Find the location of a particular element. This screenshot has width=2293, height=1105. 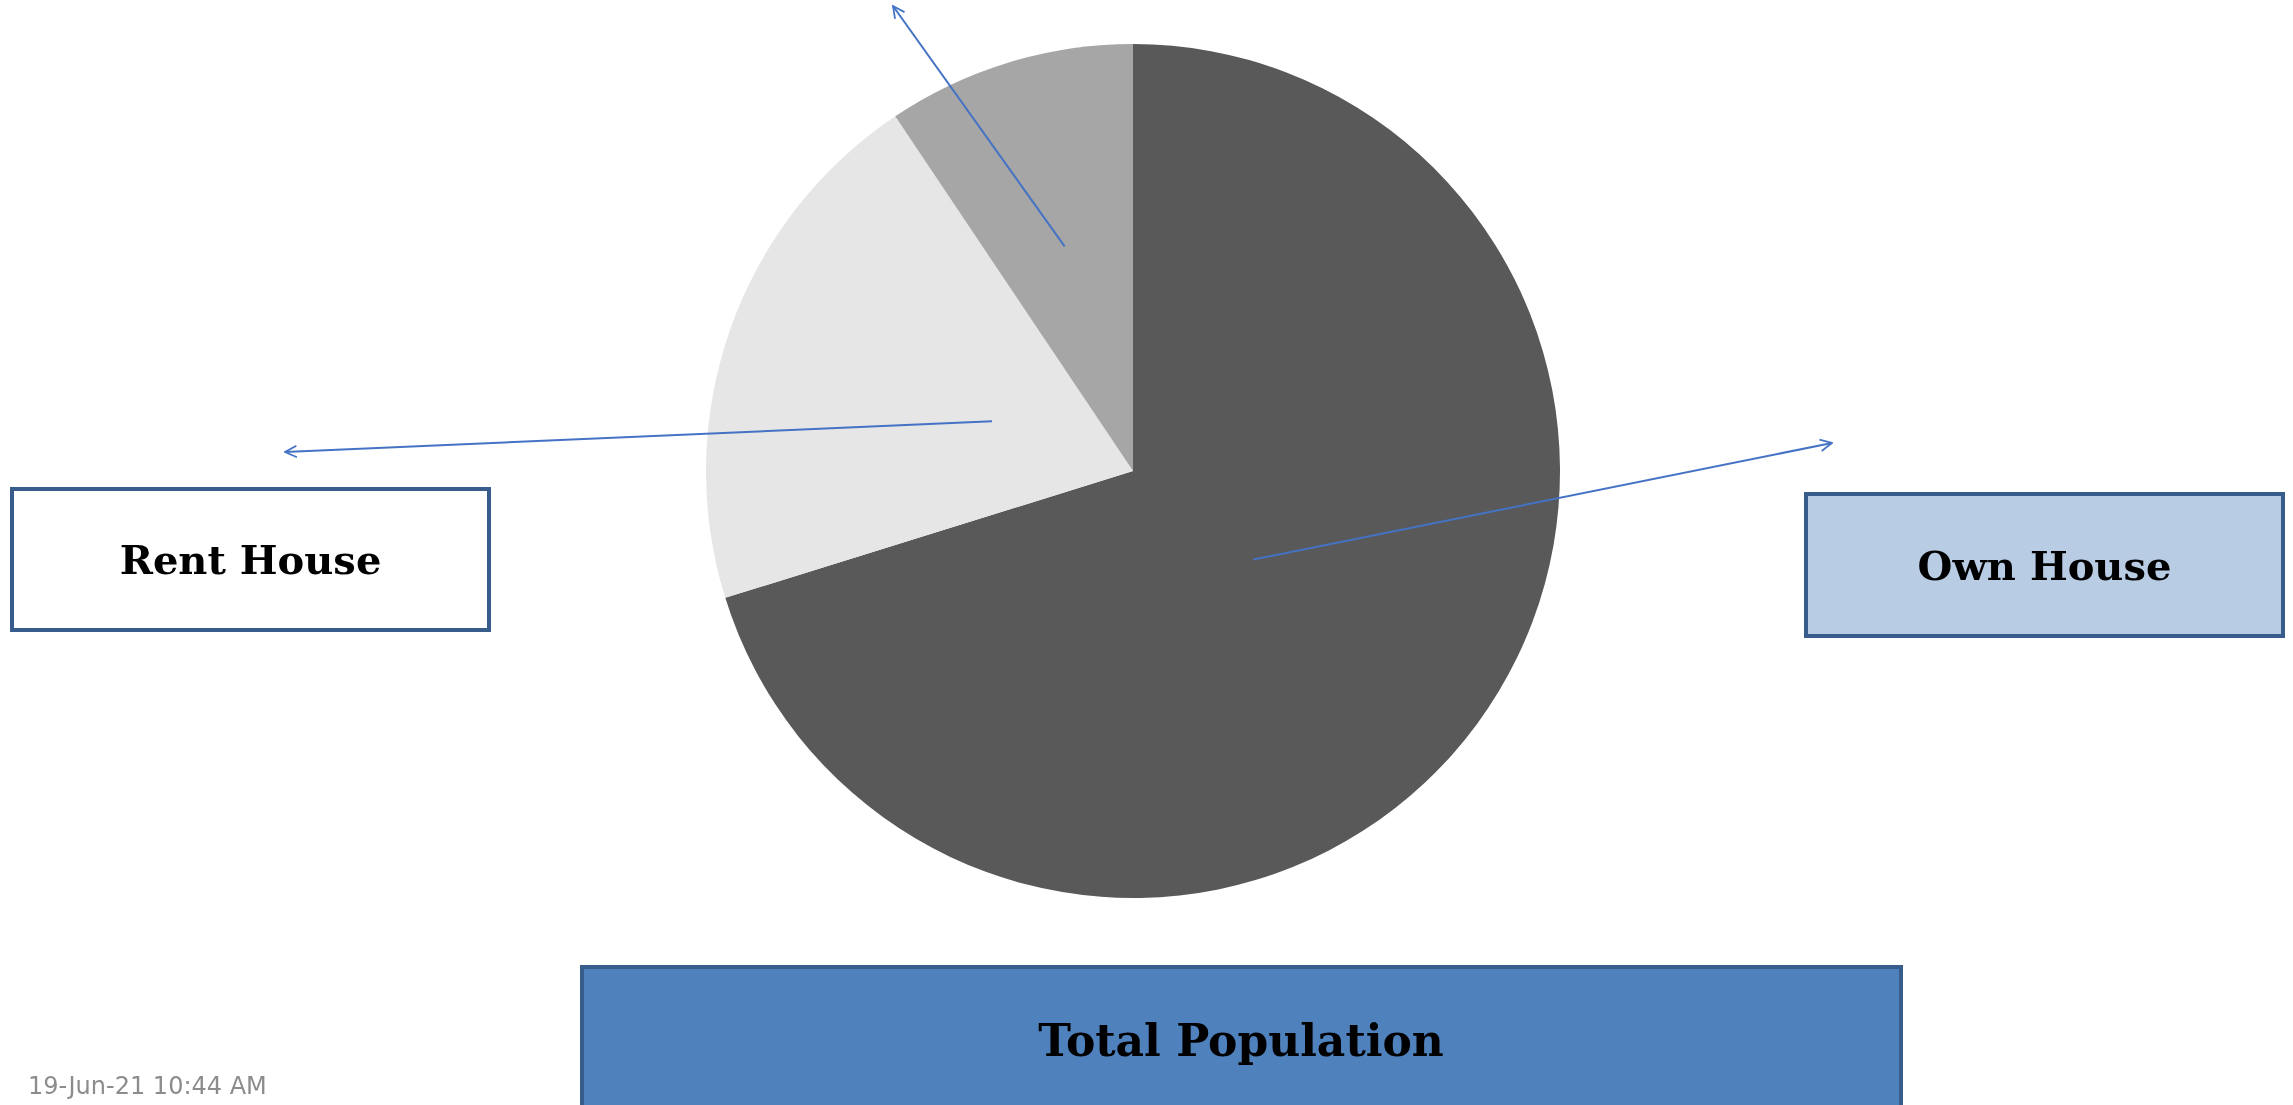

slice-label: Rent House is located at coordinates (250, 559).